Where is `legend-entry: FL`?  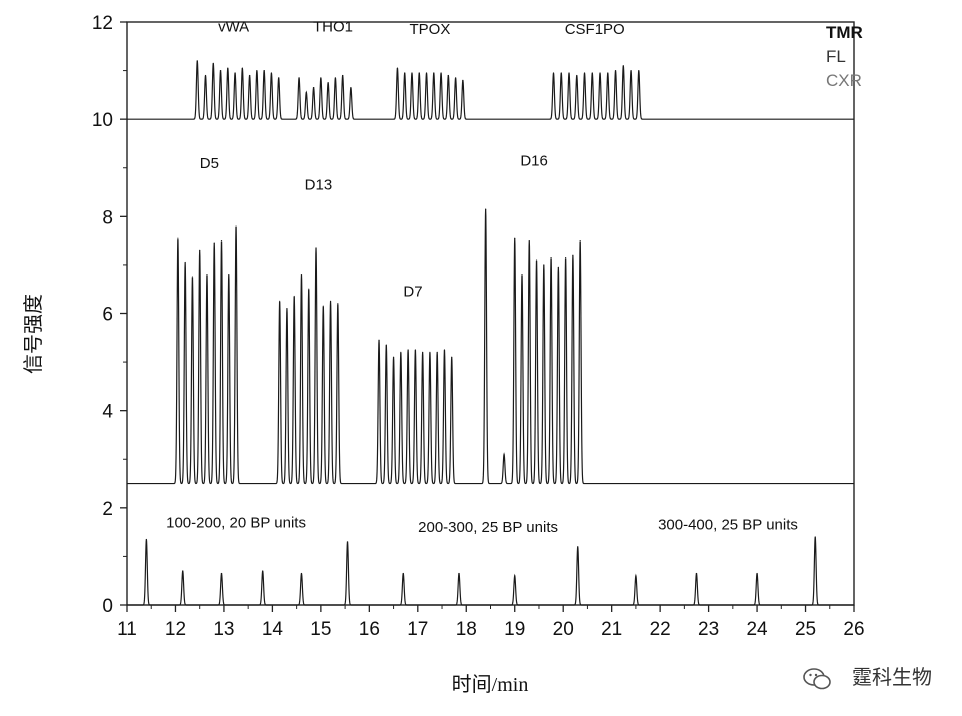 legend-entry: FL is located at coordinates (836, 56).